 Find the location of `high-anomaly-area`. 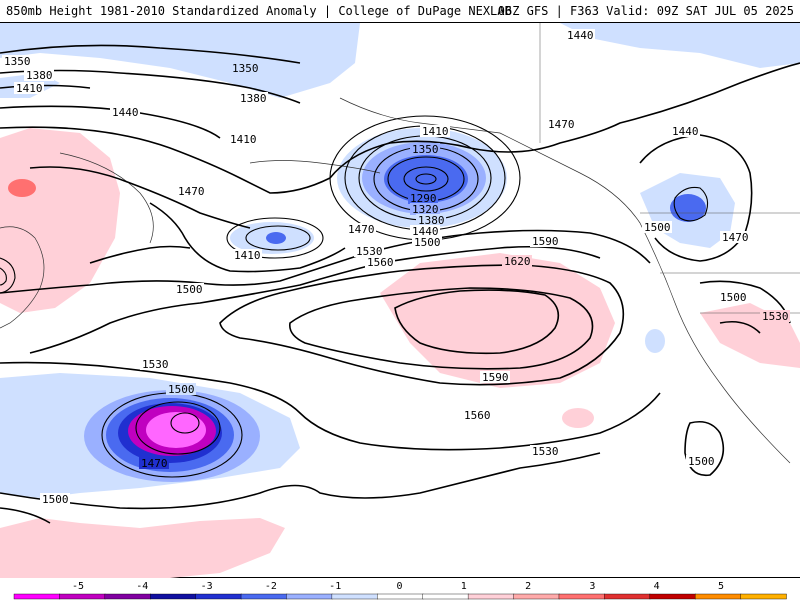

high-anomaly-area is located at coordinates (497, 320).